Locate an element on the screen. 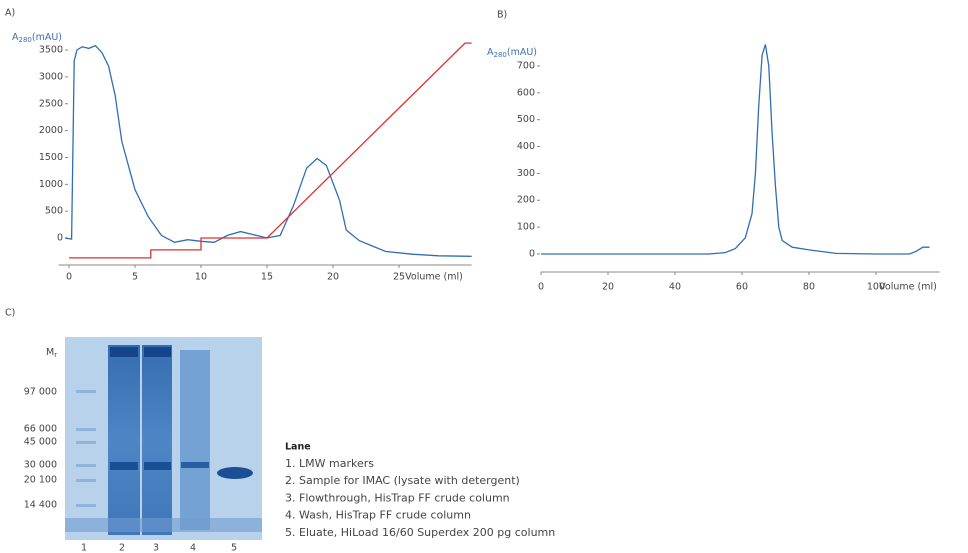  marker-label: 14 400 is located at coordinates (40, 505).